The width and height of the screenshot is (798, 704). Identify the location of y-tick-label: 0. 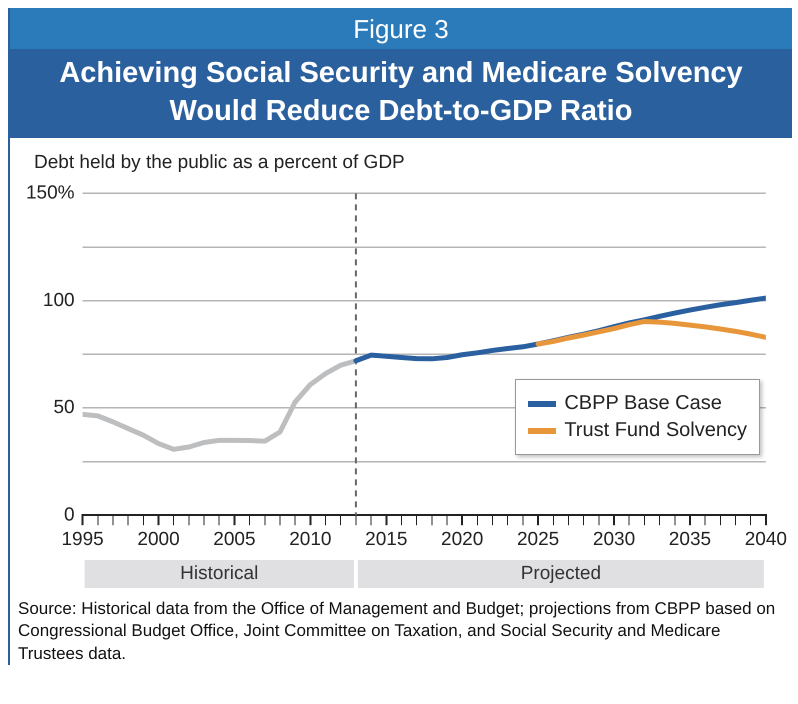
(69, 515).